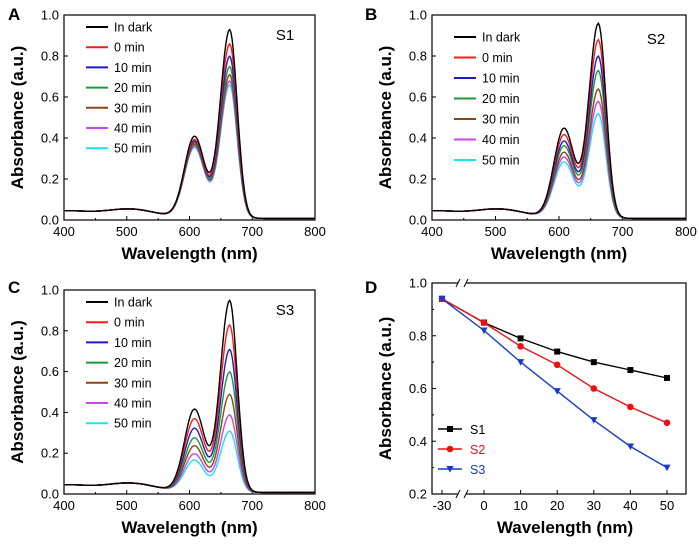 The width and height of the screenshot is (699, 546). Describe the element at coordinates (477, 470) in the screenshot. I see `legend-entry: S3` at that location.